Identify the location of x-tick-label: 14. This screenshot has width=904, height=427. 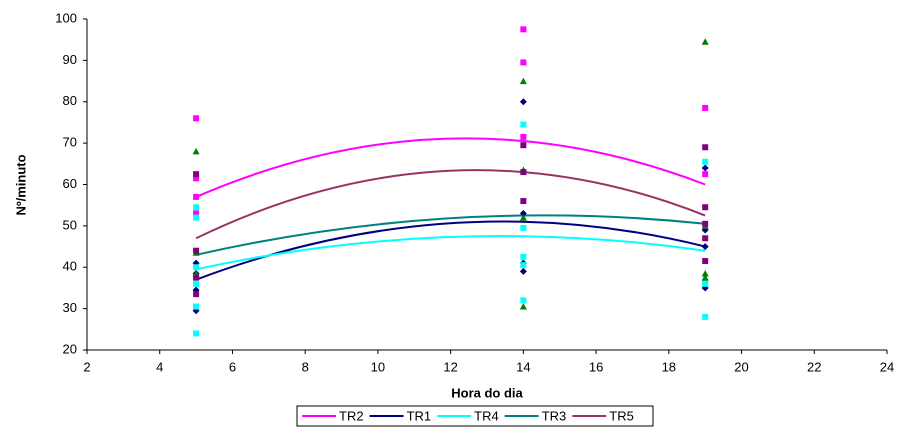
(523, 366).